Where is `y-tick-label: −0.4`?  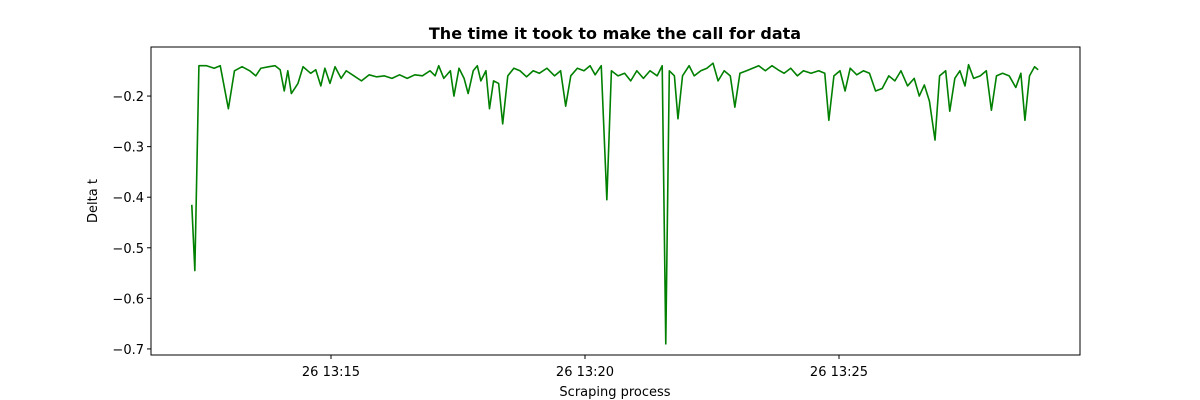 y-tick-label: −0.4 is located at coordinates (128, 198).